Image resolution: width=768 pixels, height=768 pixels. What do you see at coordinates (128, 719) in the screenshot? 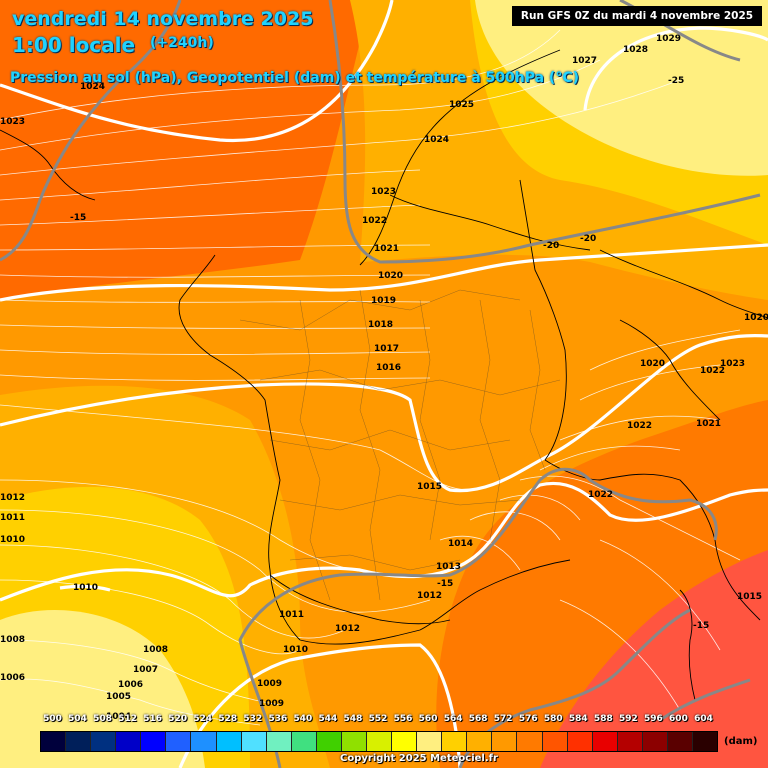
I see `legend-value: 512` at bounding box center [128, 719].